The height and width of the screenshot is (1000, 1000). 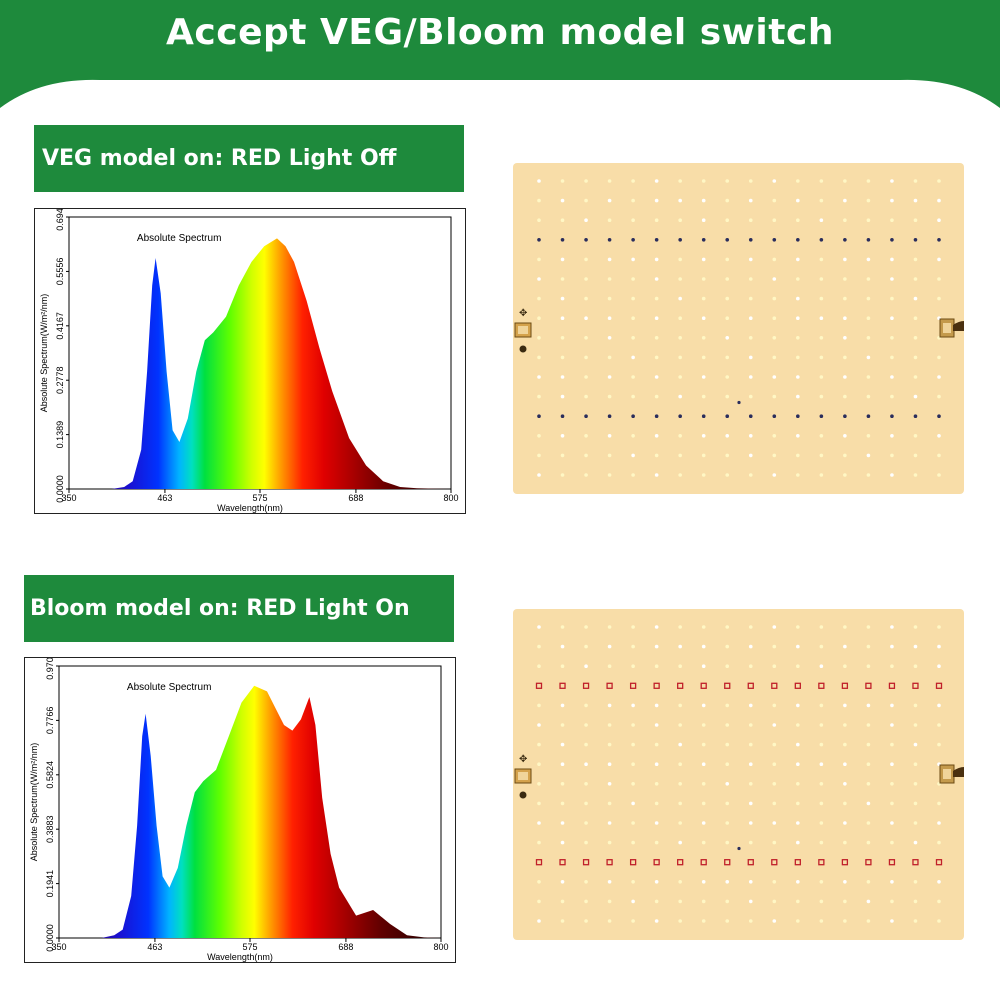 I want to click on power-cable-connector, so click(x=951, y=774).